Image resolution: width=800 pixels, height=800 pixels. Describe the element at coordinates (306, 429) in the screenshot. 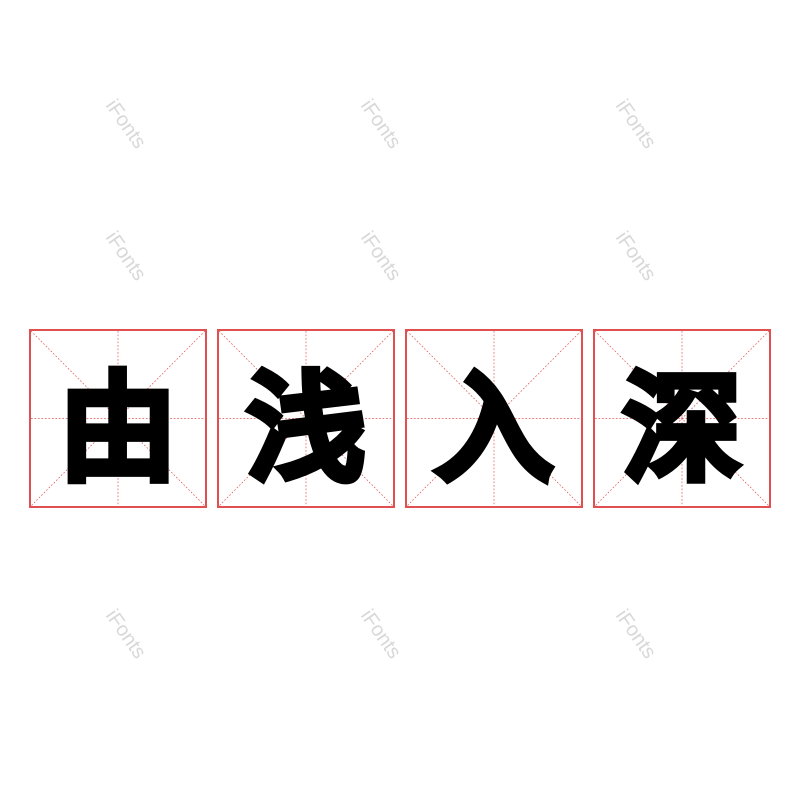

I see `character-glyph: 浅` at that location.